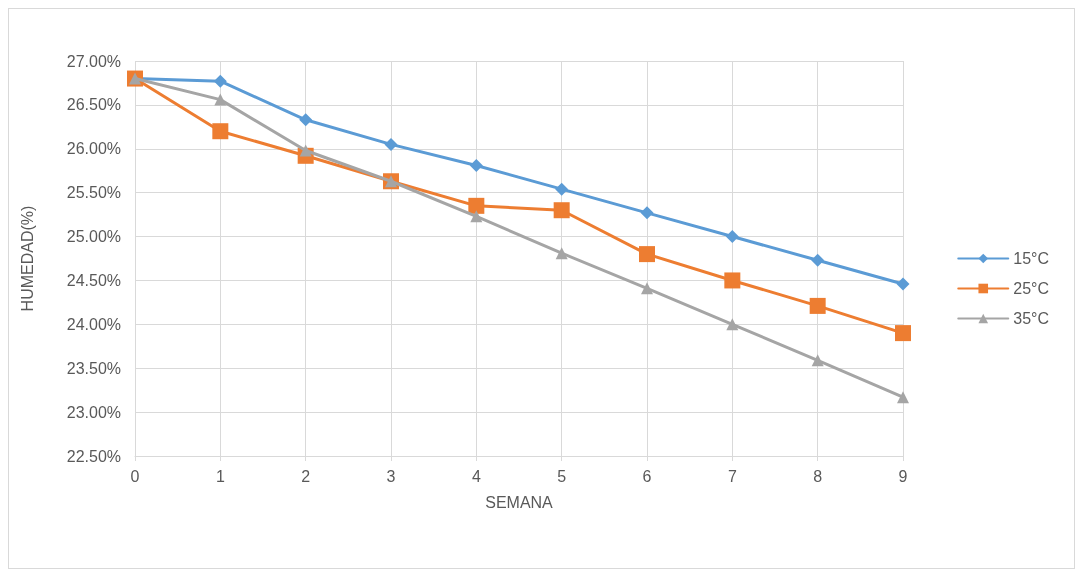 Image resolution: width=1083 pixels, height=577 pixels. I want to click on y-tick-label: 25.50%, so click(93, 193).